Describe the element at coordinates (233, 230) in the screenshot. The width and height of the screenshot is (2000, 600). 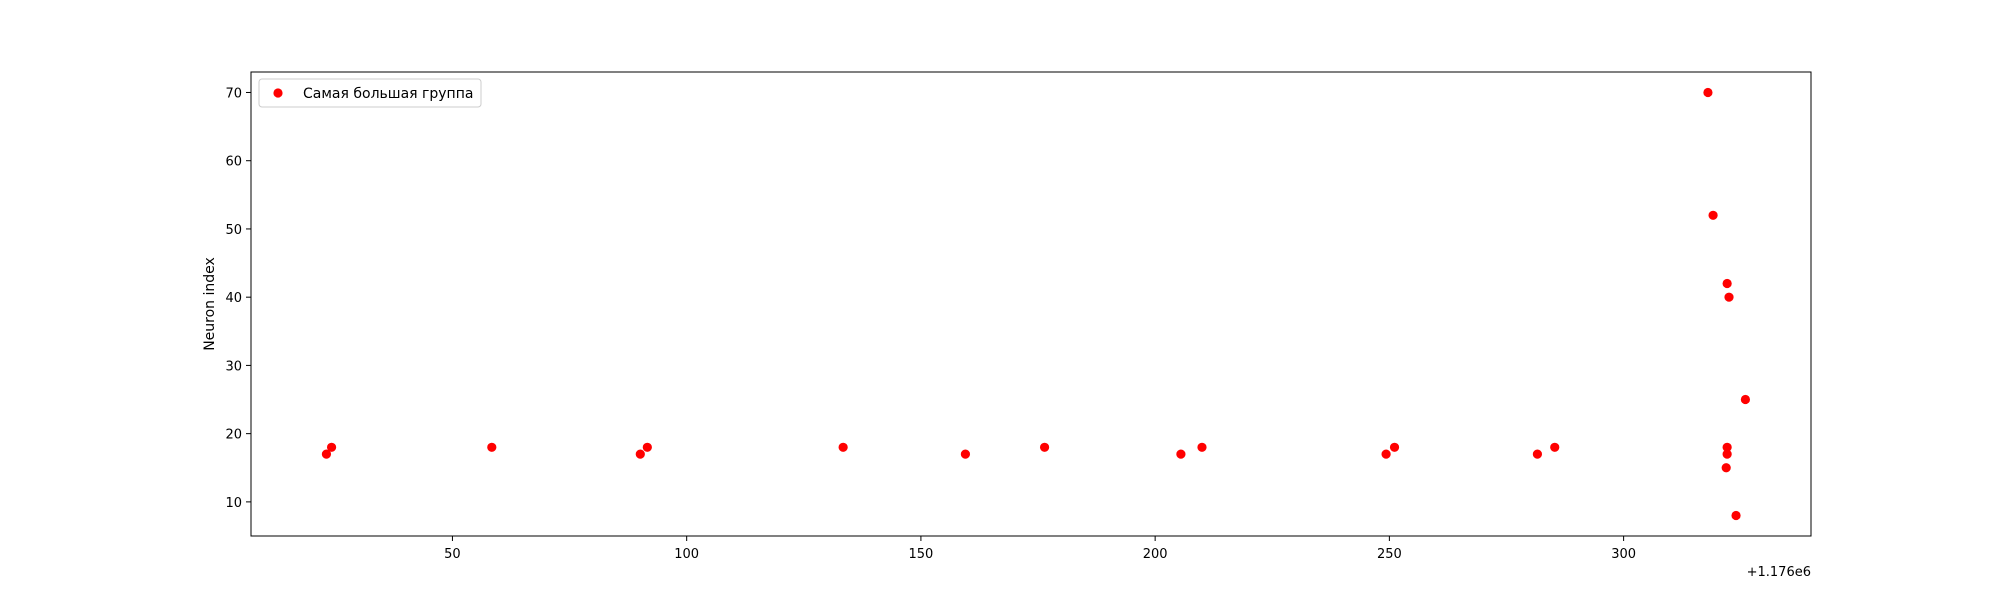
I see `y-tick-label: 50` at that location.